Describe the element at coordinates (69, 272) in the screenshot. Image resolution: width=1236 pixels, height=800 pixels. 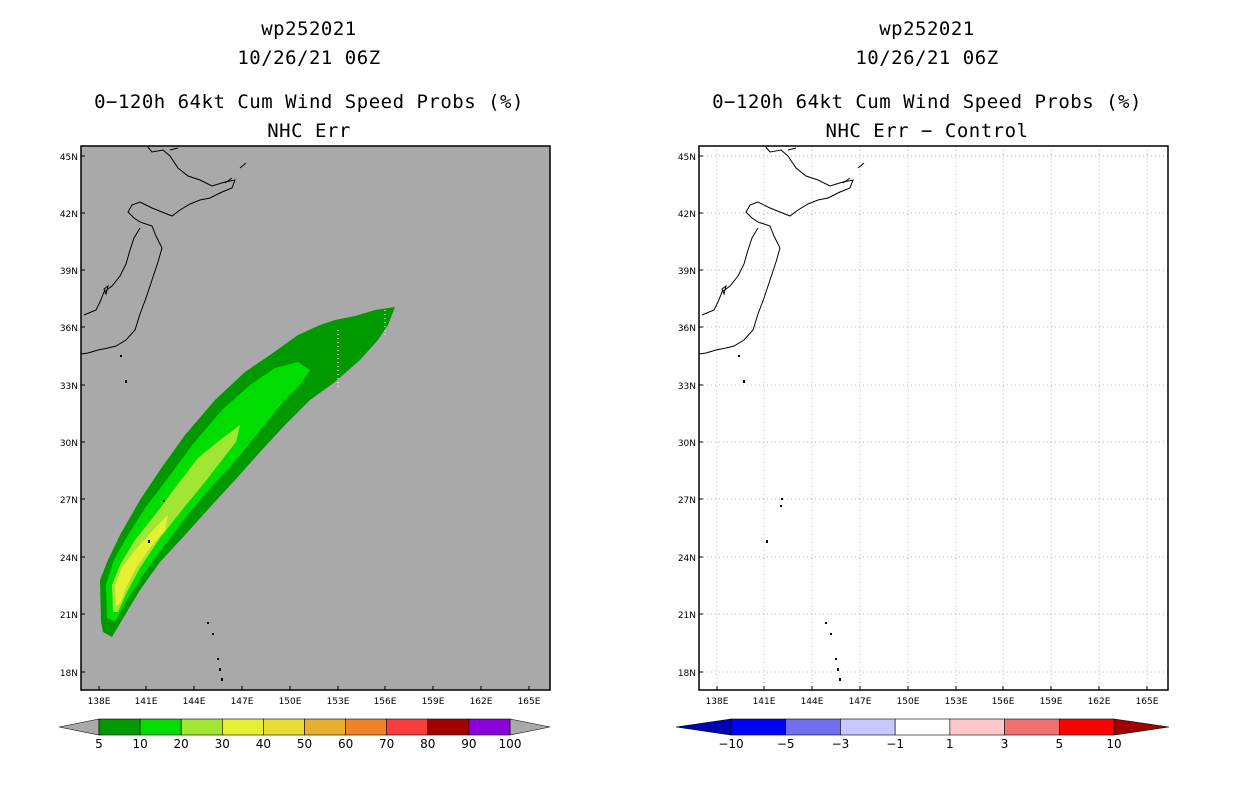
I see `lat-label: 39N` at that location.